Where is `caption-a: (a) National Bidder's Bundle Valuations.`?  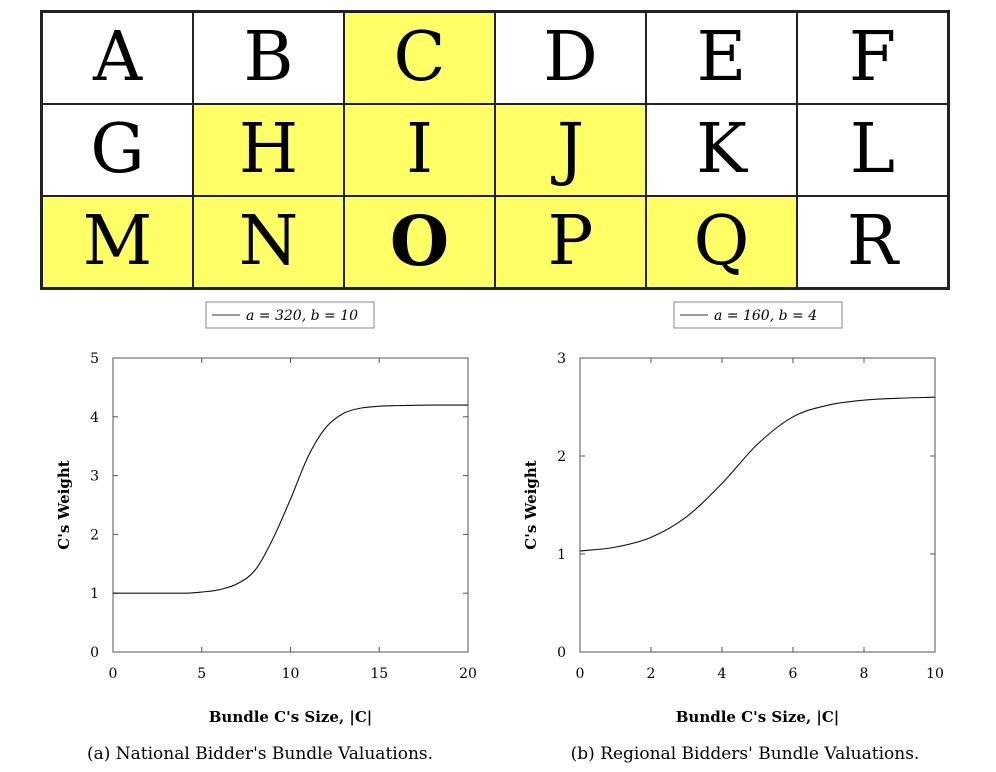
caption-a: (a) National Bidder's Bundle Valuations. is located at coordinates (260, 754).